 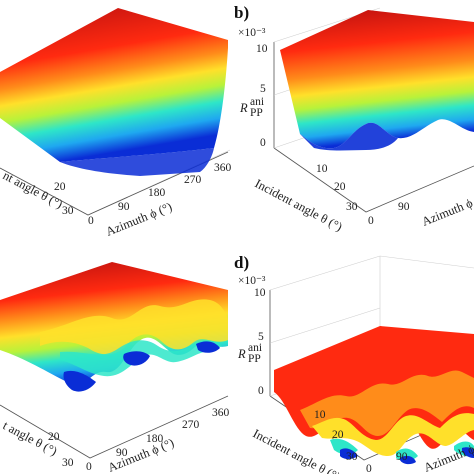 What do you see at coordinates (252, 281) in the screenshot?
I see `panel-d-zunit: ×10⁻³` at bounding box center [252, 281].